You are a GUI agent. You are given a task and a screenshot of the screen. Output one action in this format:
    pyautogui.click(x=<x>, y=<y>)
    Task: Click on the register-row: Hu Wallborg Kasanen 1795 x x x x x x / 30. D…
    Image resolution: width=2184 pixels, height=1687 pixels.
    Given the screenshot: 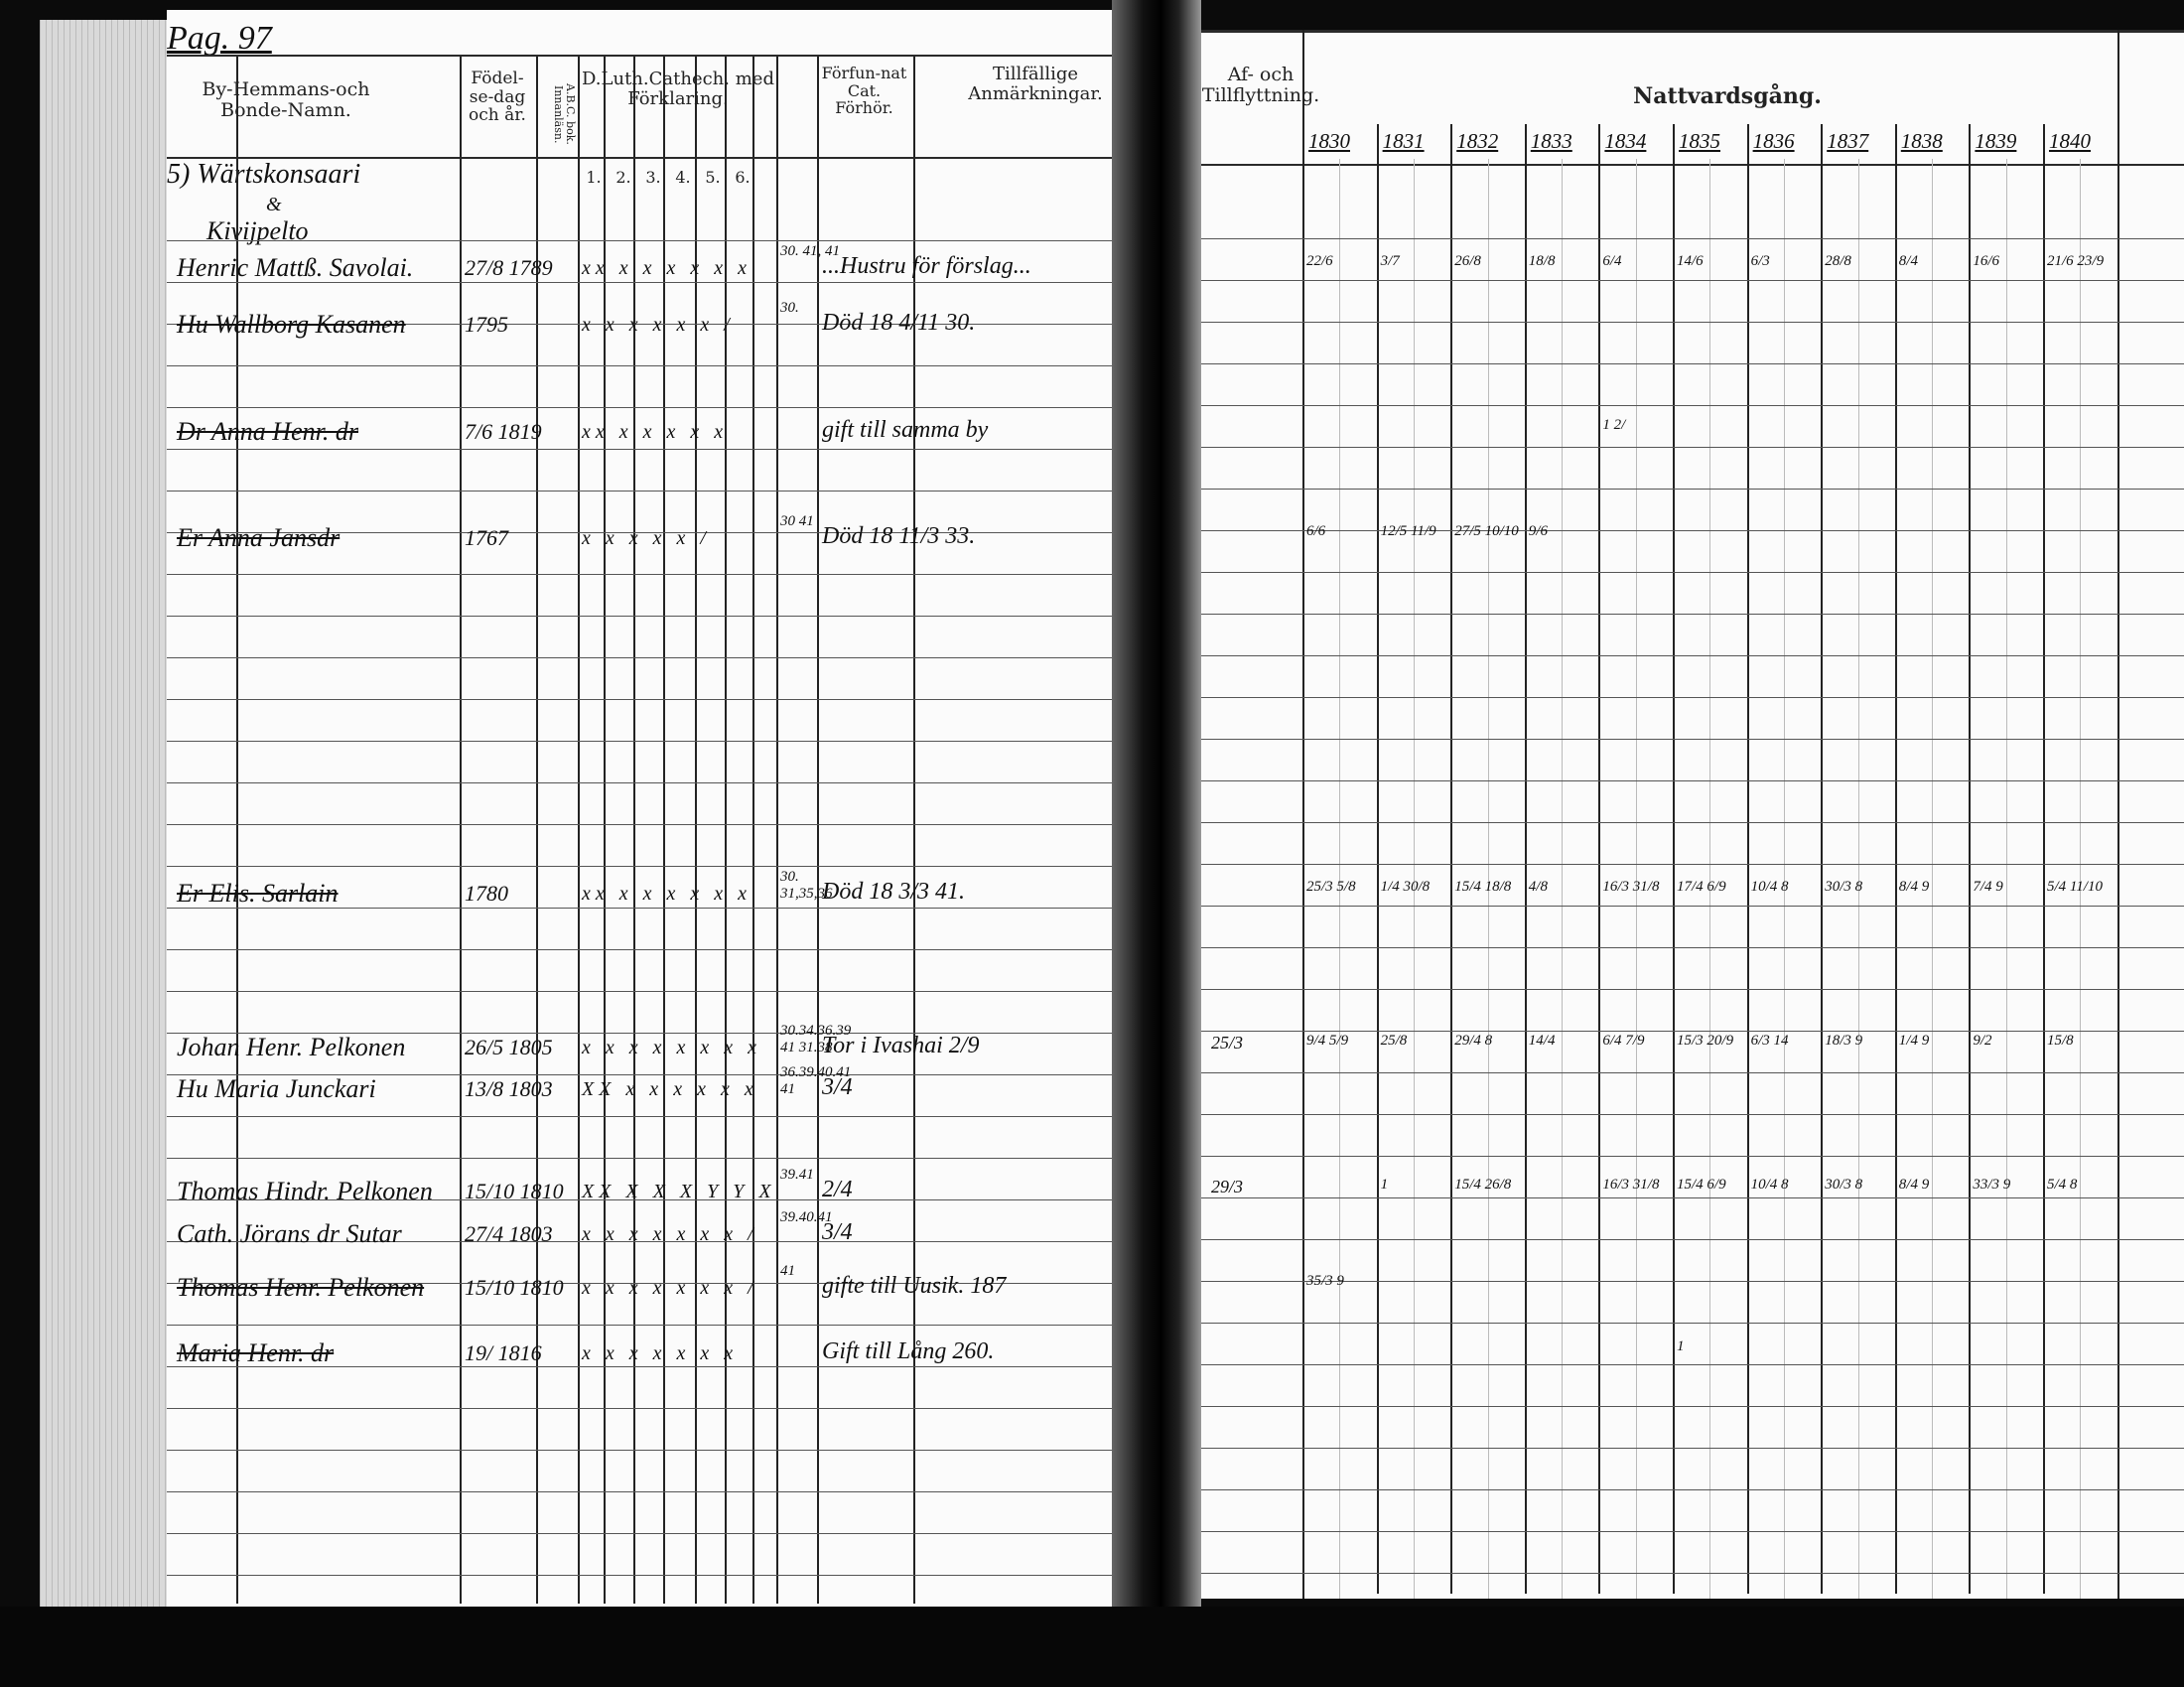 What is the action you would take?
    pyautogui.click(x=663, y=325)
    